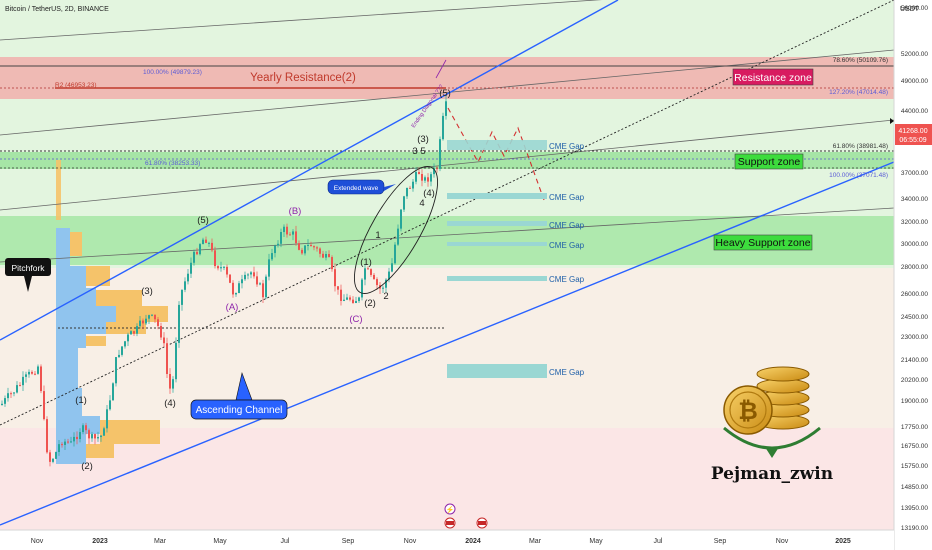  I want to click on lightning-event-icon, so click(450, 509).